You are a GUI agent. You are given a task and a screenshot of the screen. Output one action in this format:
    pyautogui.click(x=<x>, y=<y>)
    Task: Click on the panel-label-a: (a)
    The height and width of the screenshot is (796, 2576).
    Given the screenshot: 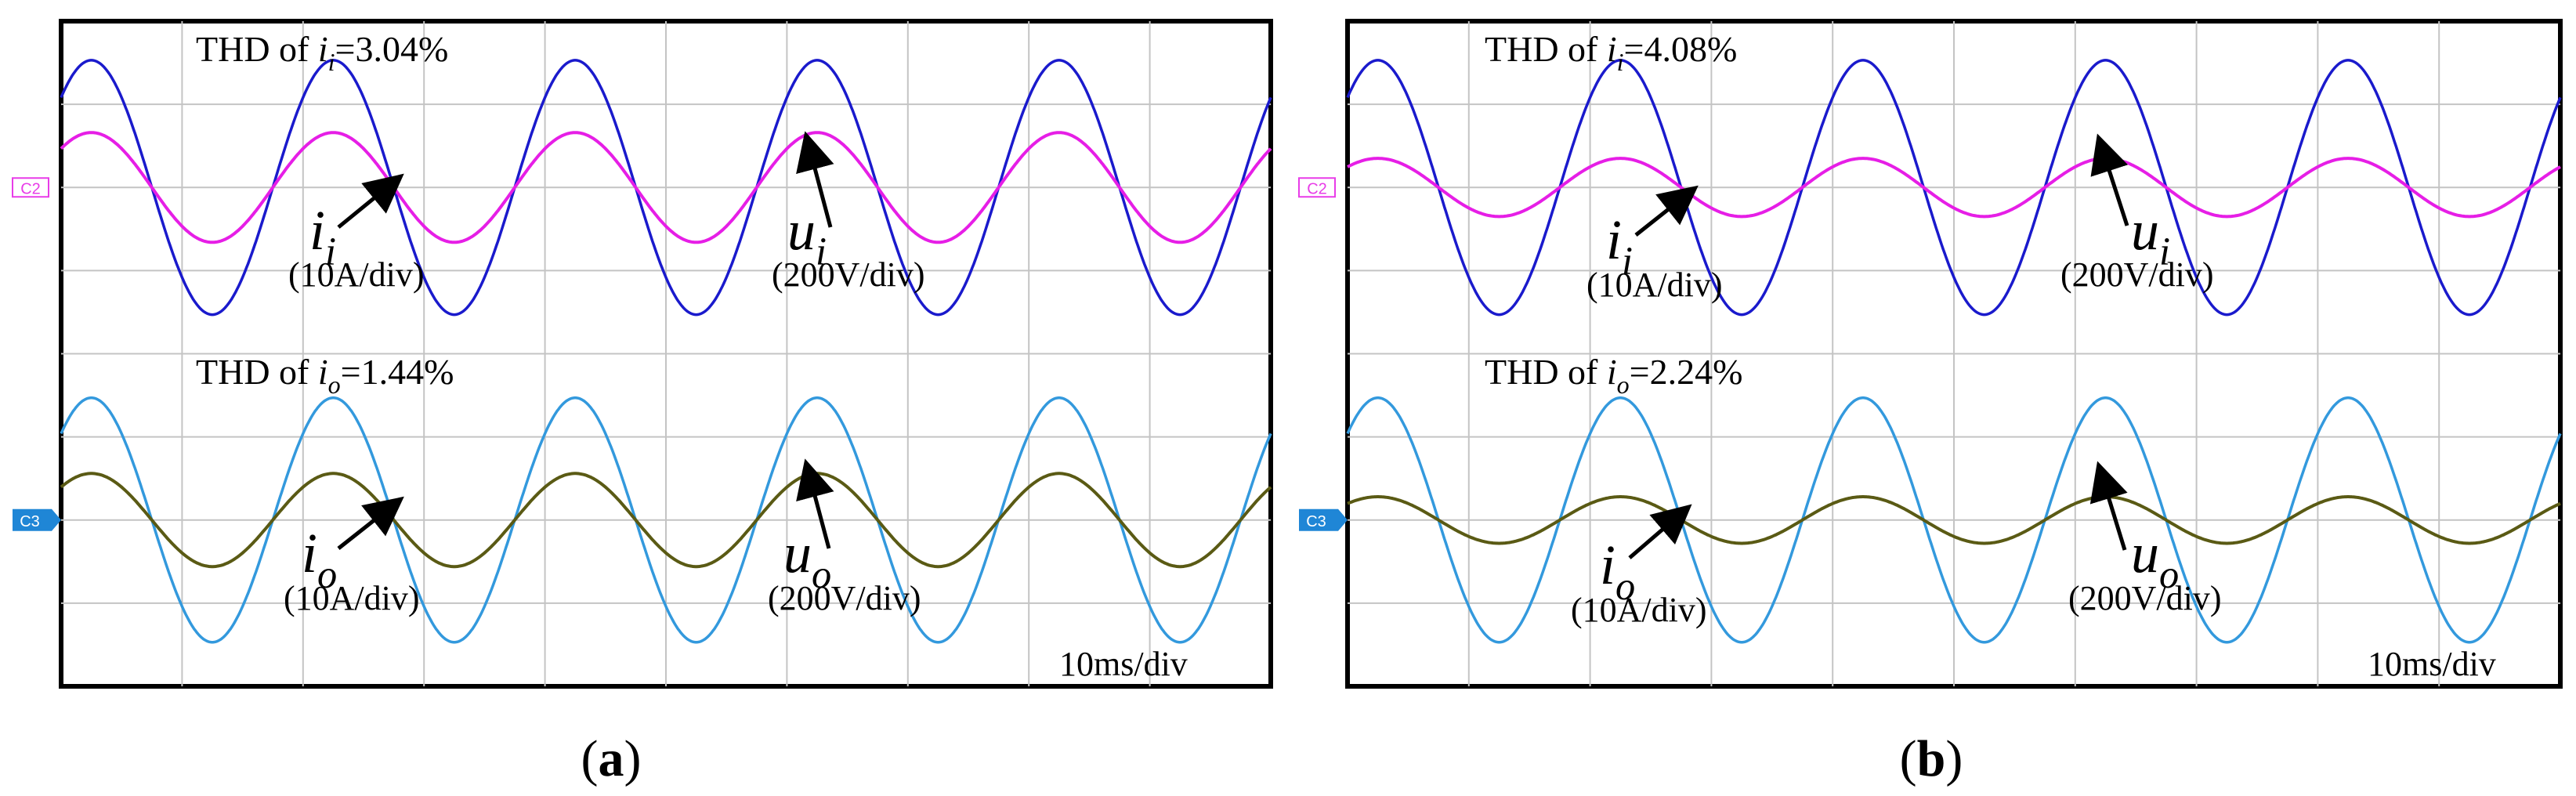 What is the action you would take?
    pyautogui.click(x=612, y=758)
    